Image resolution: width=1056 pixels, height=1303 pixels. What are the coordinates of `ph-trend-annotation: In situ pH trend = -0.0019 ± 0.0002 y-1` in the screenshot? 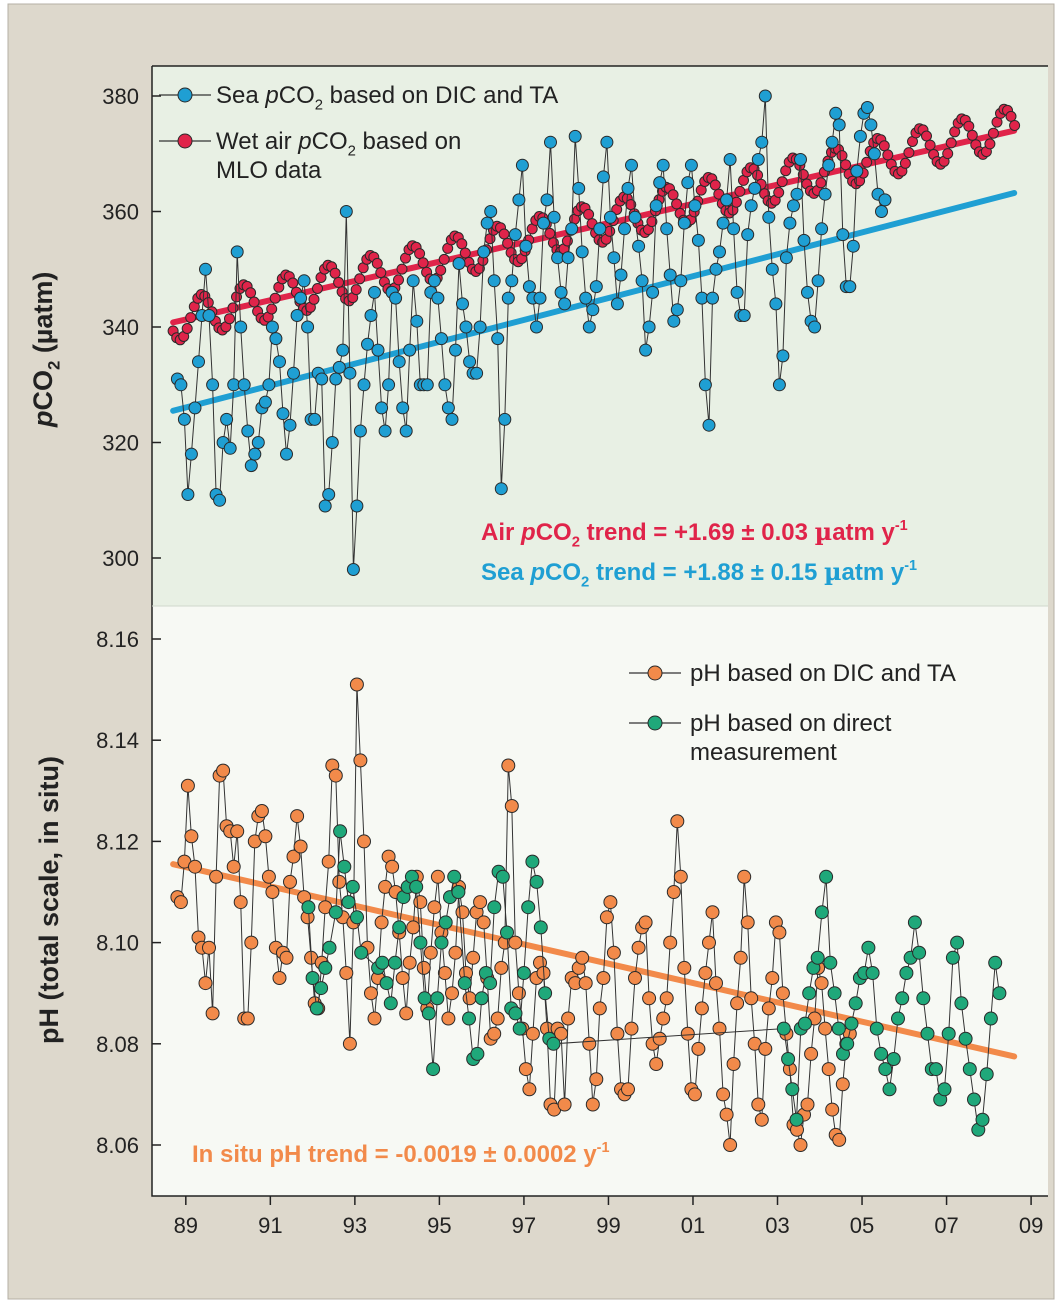 It's located at (400, 1154).